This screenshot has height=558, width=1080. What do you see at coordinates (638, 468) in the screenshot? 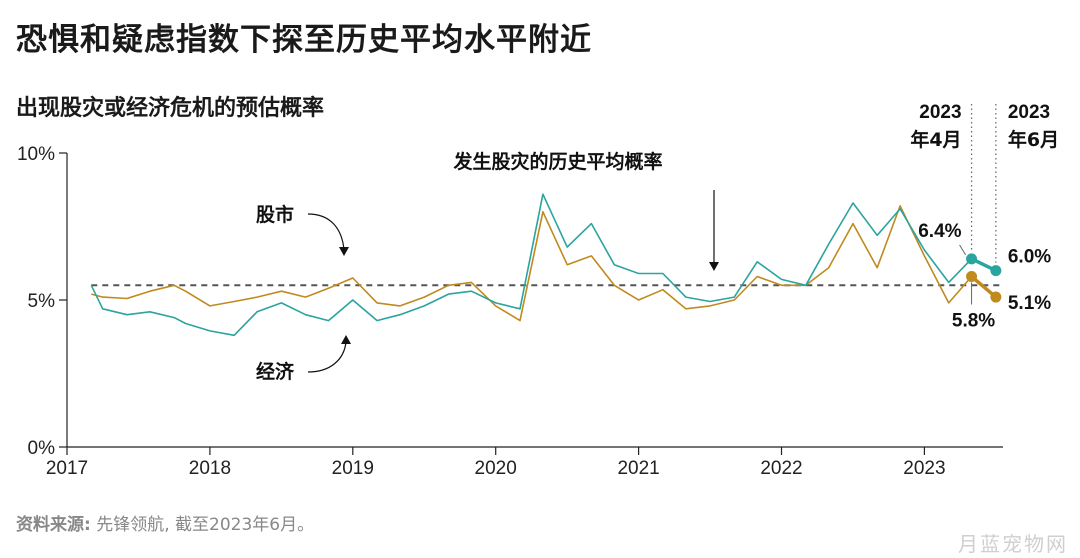
I see `x-tick-label: 2021` at bounding box center [638, 468].